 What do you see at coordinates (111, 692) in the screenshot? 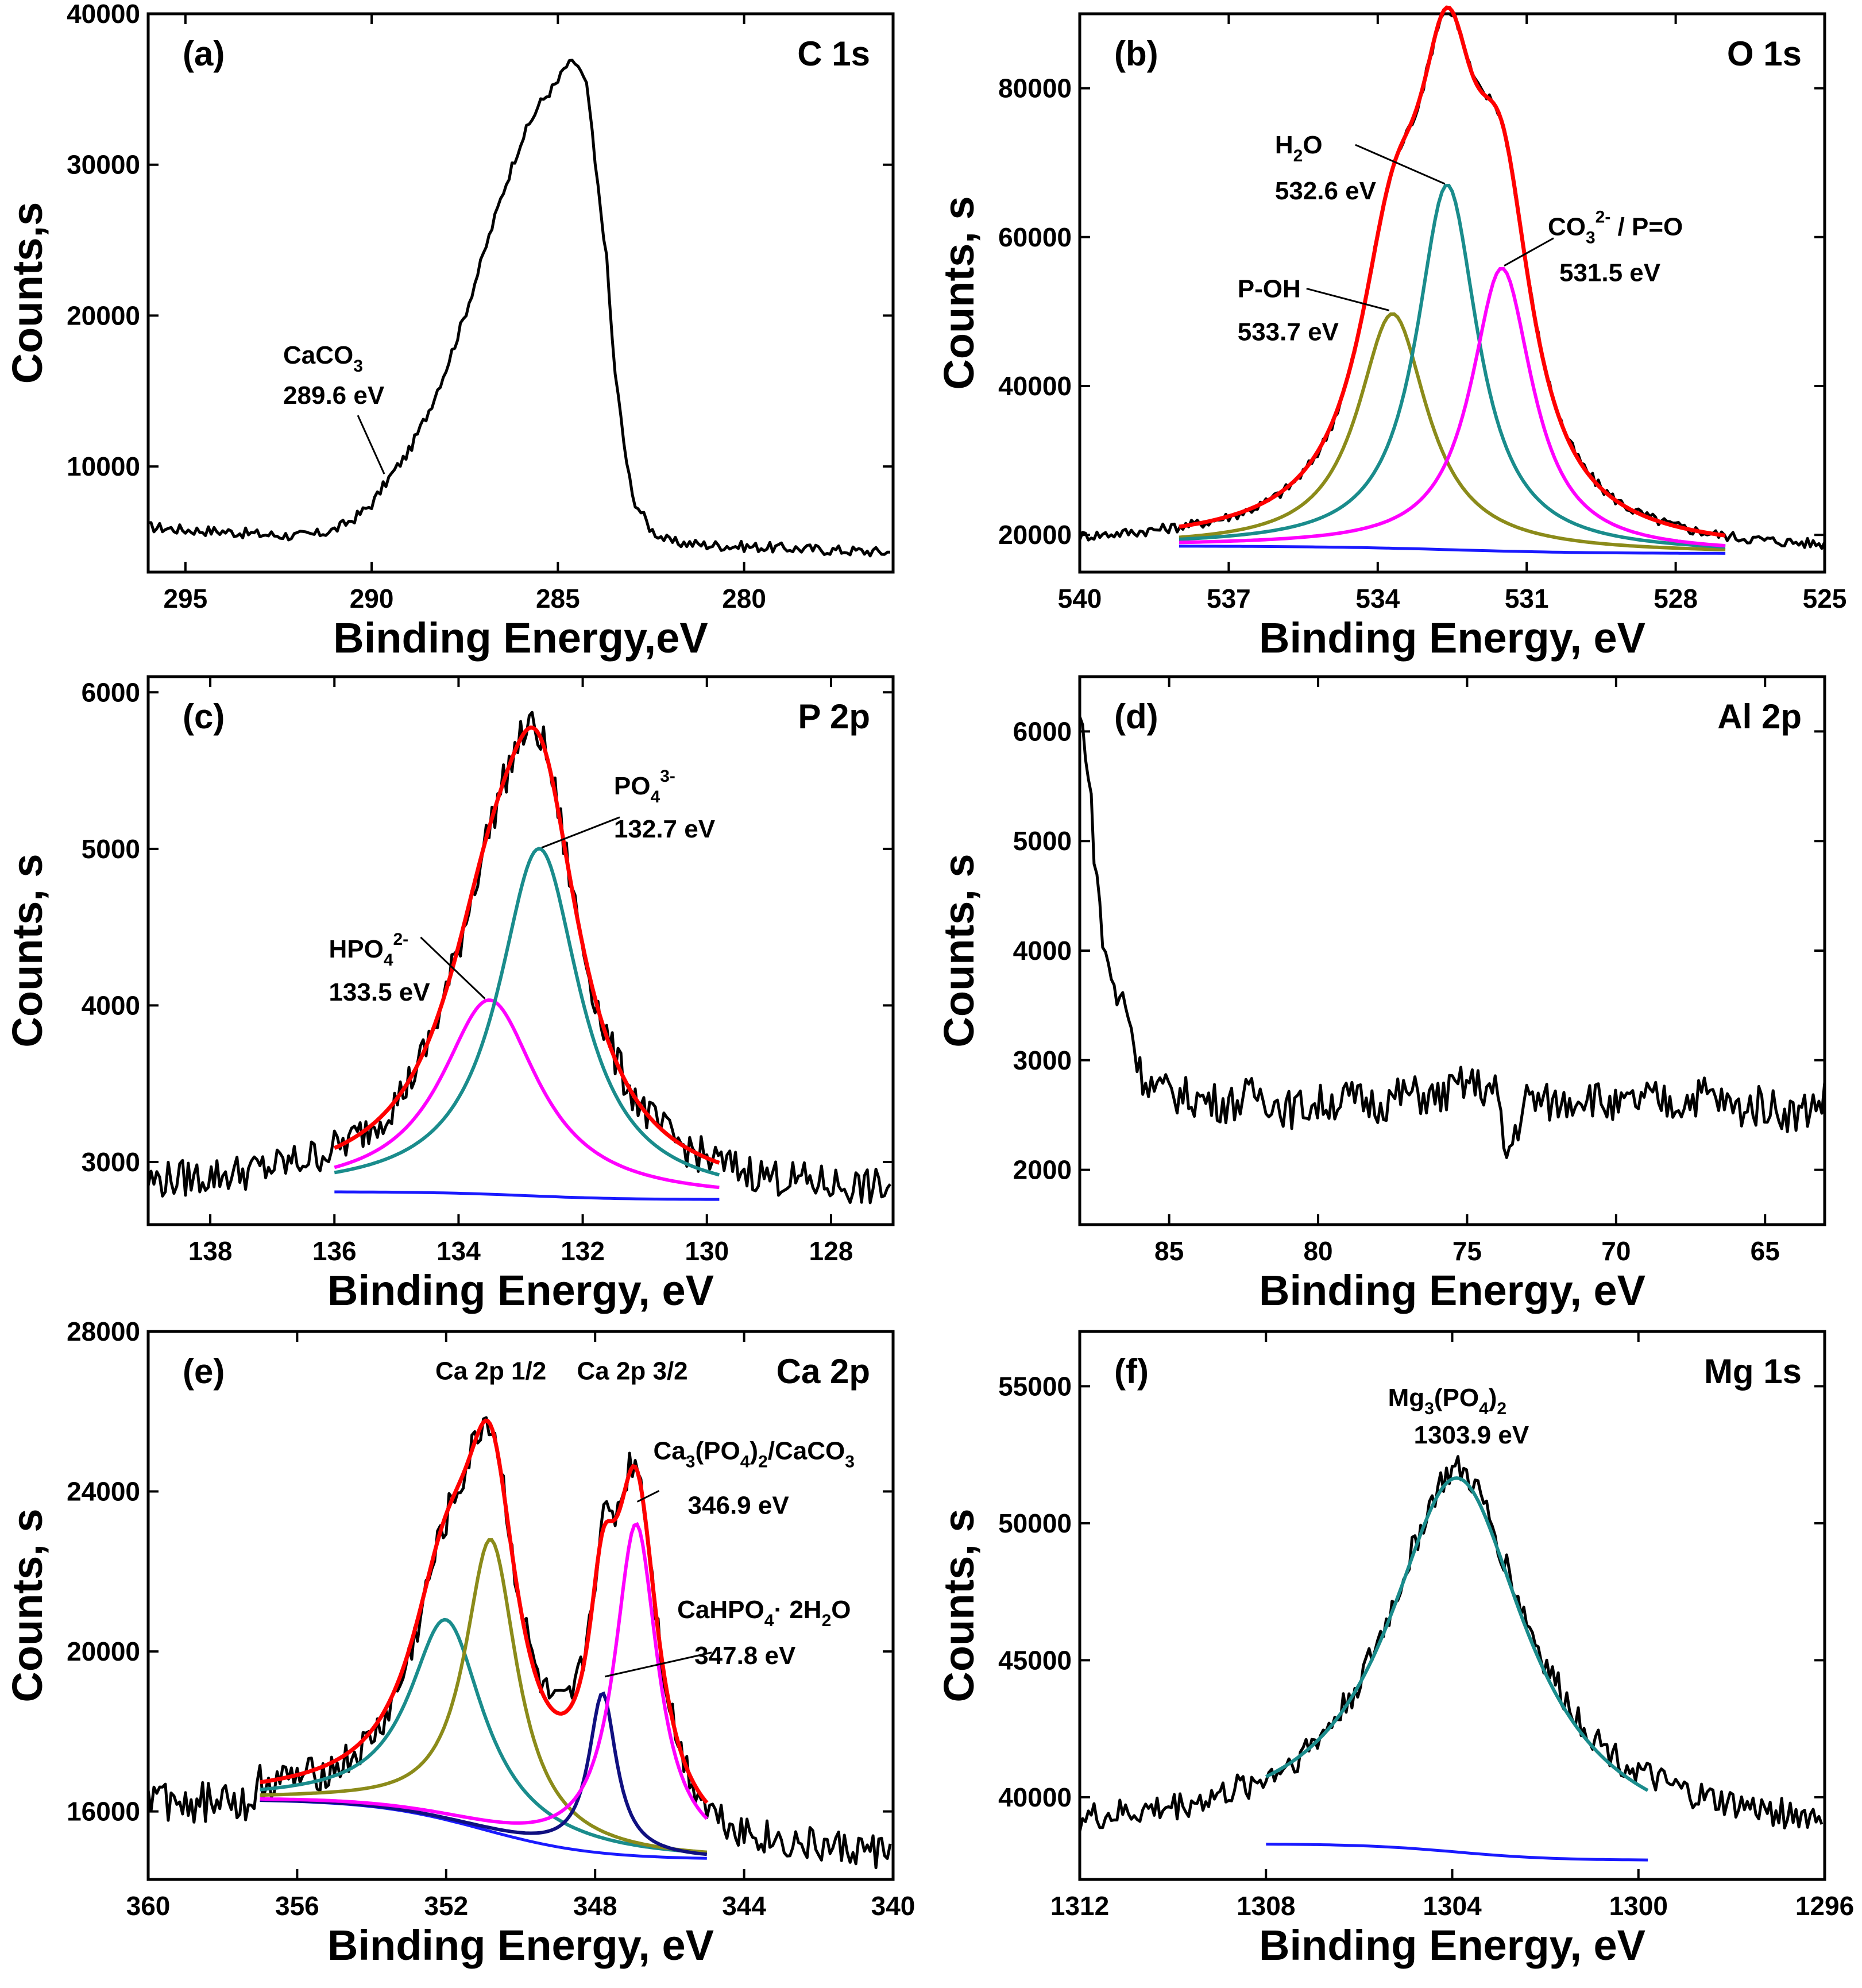
I see `y-tick-label: 6000` at bounding box center [111, 692].